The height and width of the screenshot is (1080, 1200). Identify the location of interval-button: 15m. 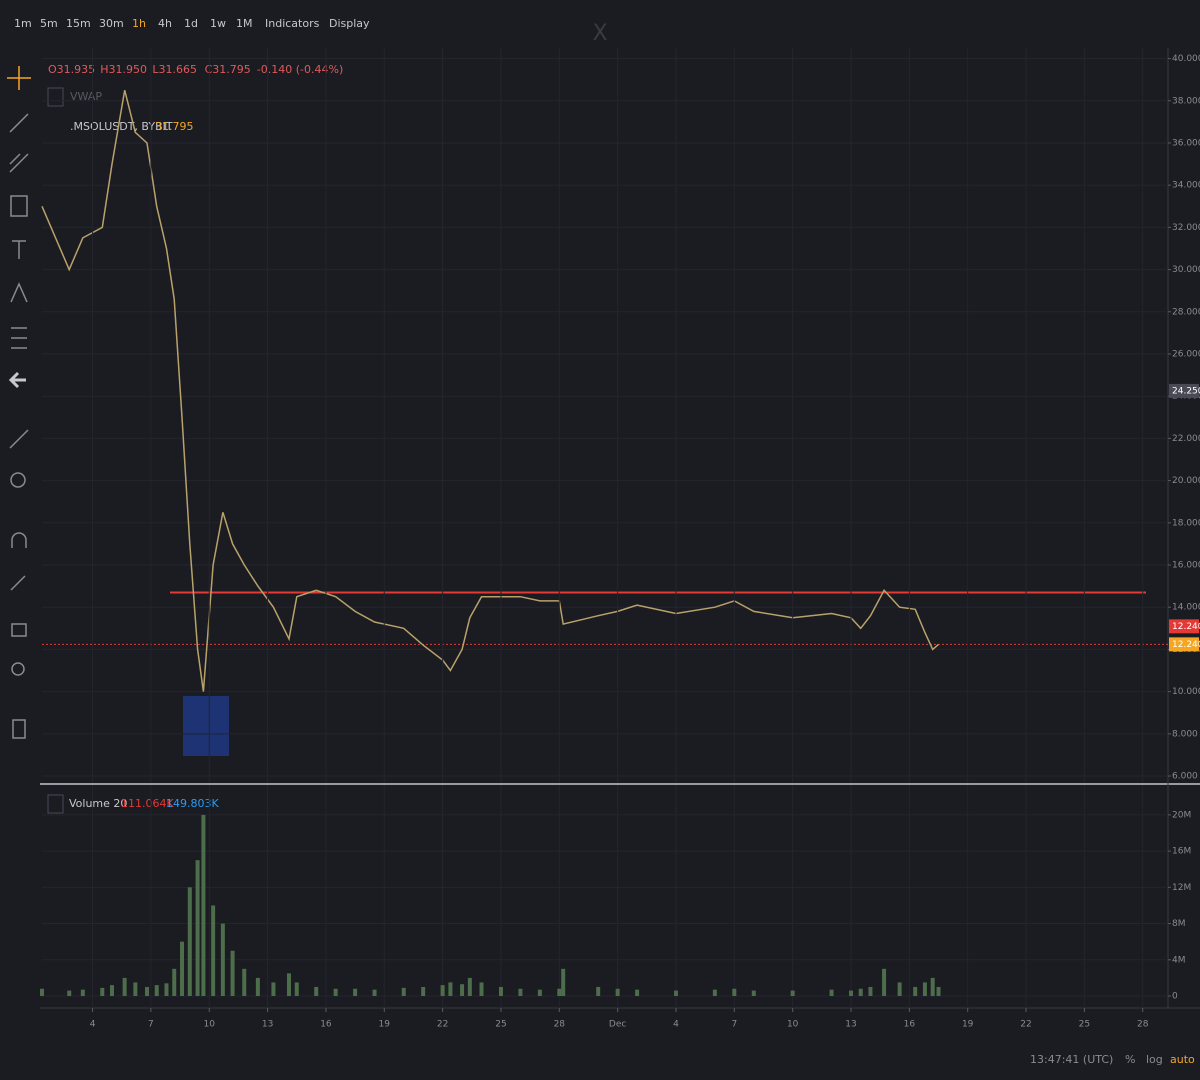
(78, 23).